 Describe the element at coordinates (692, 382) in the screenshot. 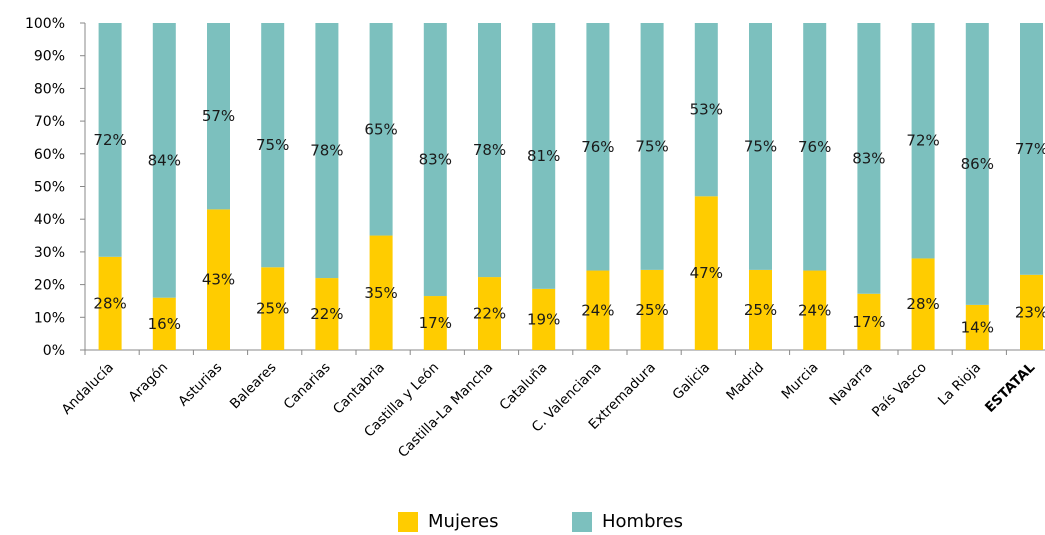

I see `category-label: Galicia` at that location.